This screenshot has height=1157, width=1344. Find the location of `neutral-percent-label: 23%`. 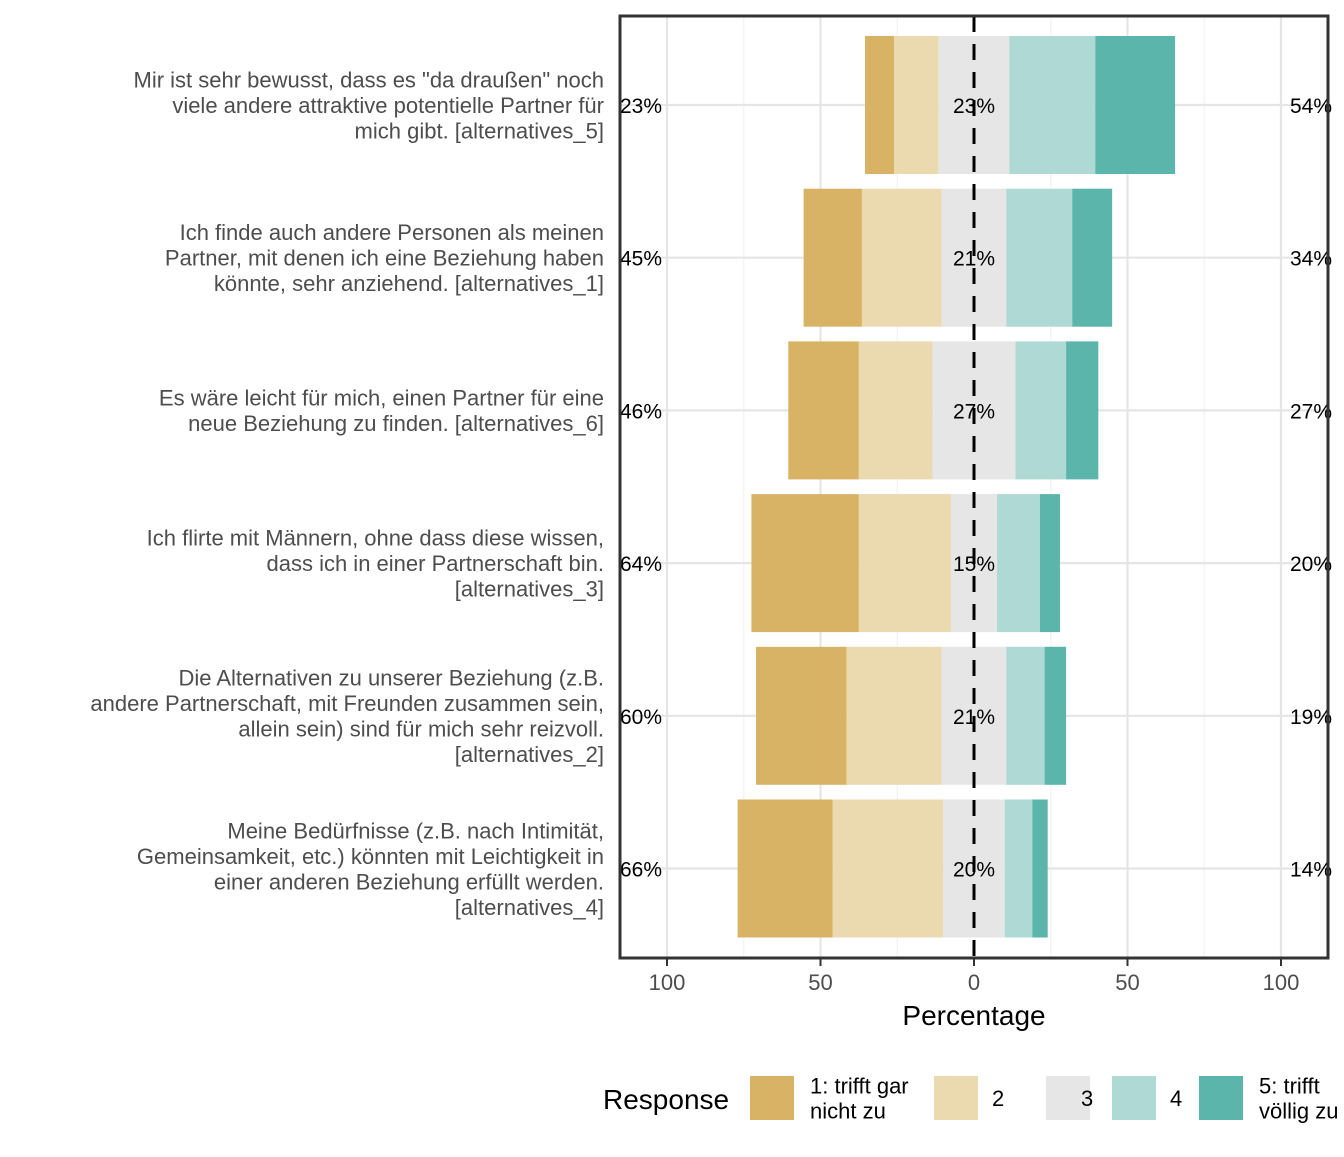

neutral-percent-label: 23% is located at coordinates (974, 106).